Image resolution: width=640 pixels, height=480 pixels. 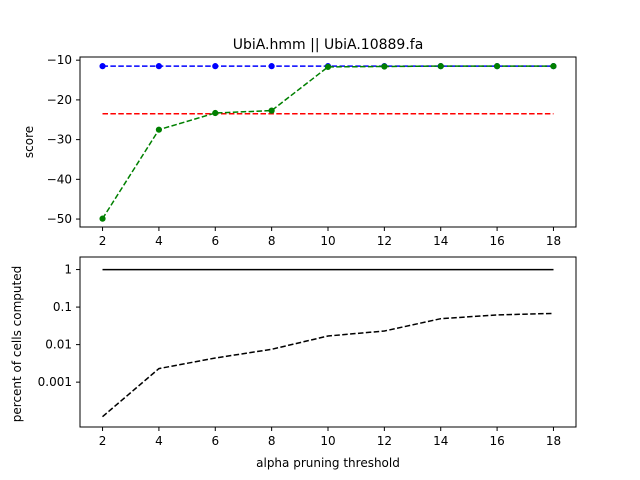 I want to click on cells-ylabel: percent of cells computed, so click(x=17, y=344).